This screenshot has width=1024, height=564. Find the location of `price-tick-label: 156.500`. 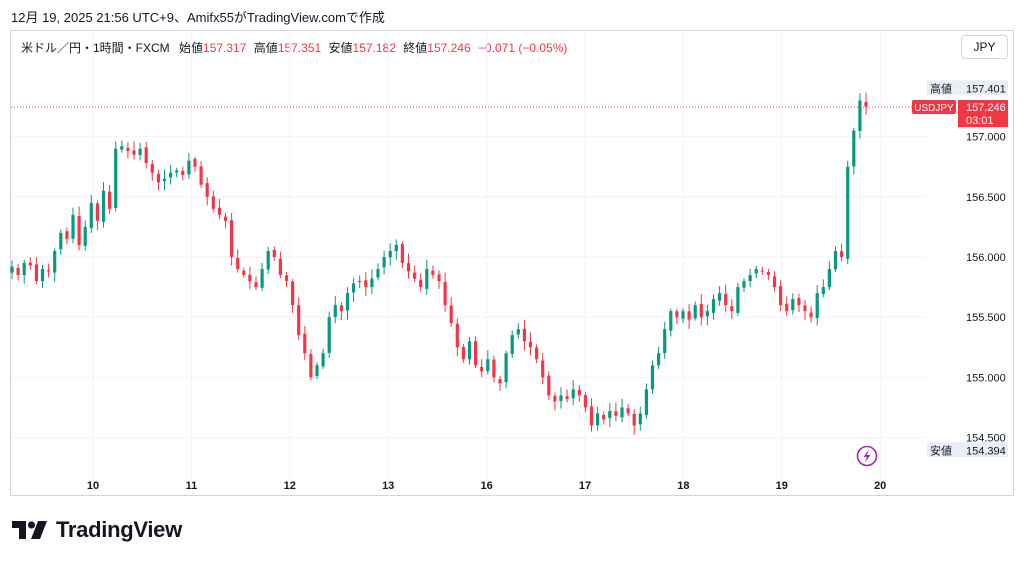

price-tick-label: 156.500 is located at coordinates (986, 198).